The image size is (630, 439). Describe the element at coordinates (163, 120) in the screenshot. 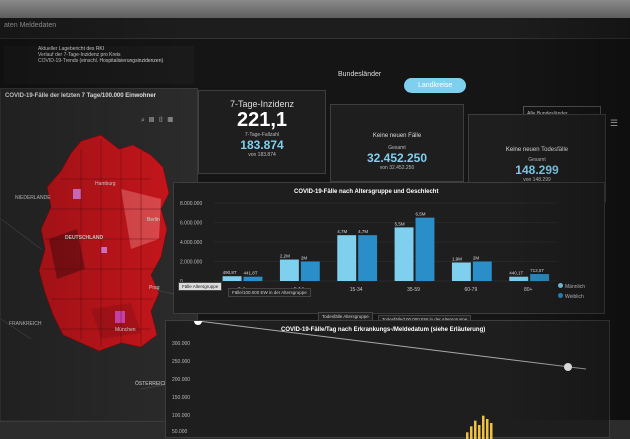

I see `bookmark-icon: ▯` at that location.